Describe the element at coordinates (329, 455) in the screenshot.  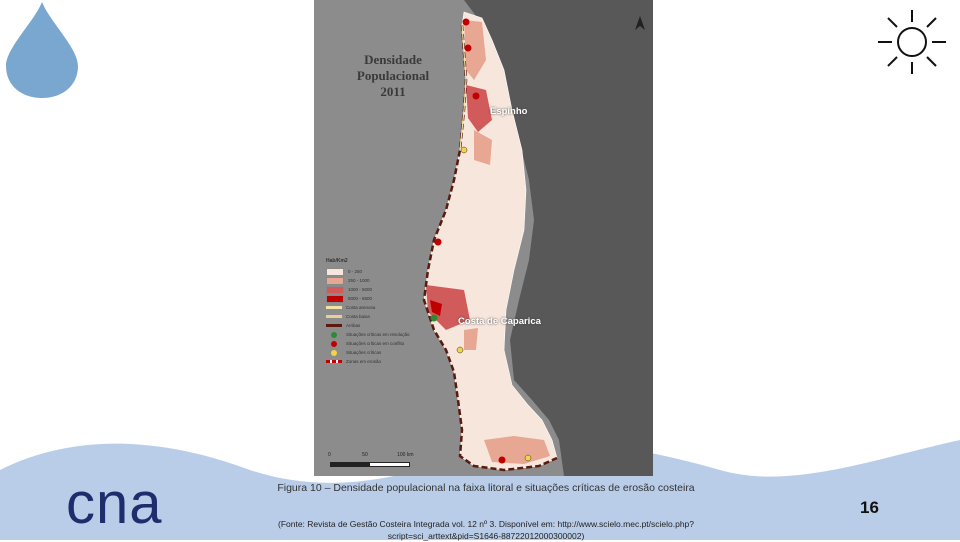
I see `scale-label: 0` at that location.